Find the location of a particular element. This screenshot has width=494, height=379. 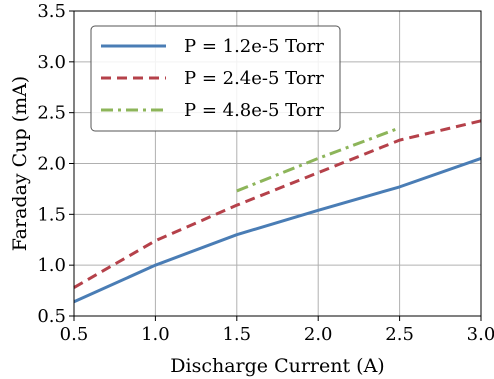

y-tick-label: 0.5 is located at coordinates (51, 316).